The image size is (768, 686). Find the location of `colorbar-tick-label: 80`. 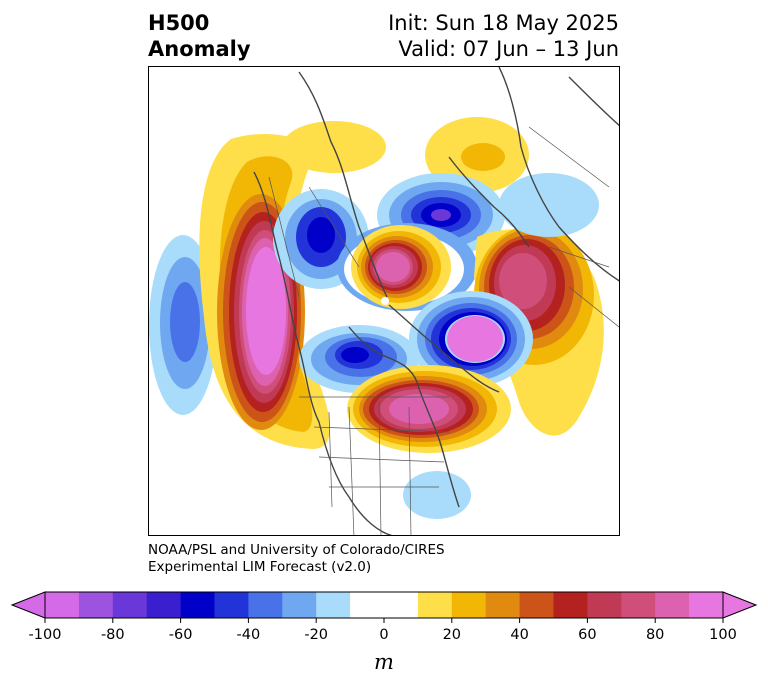

colorbar-tick-label: 80 is located at coordinates (655, 635).